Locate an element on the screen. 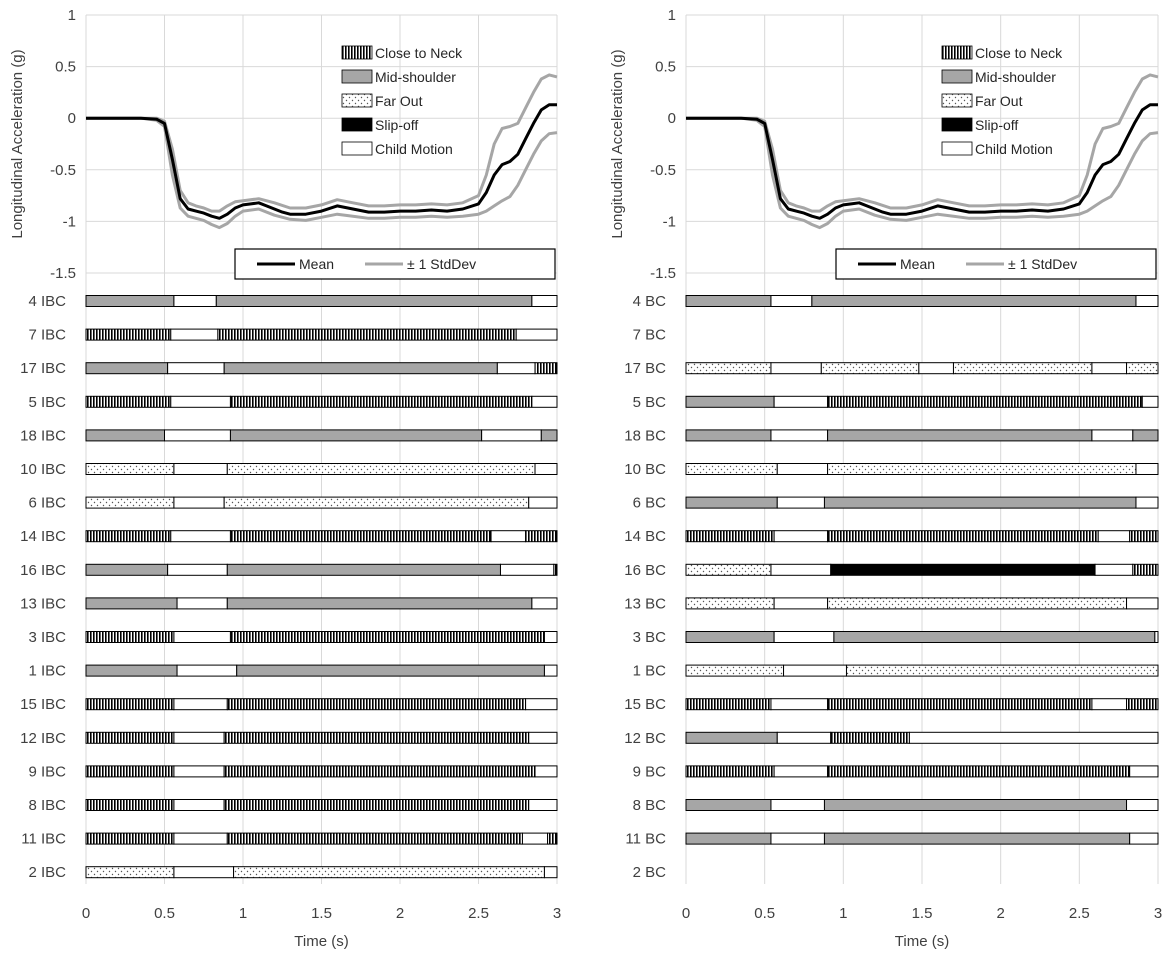 The width and height of the screenshot is (1164, 959). row-label: 11 BC is located at coordinates (645, 839).